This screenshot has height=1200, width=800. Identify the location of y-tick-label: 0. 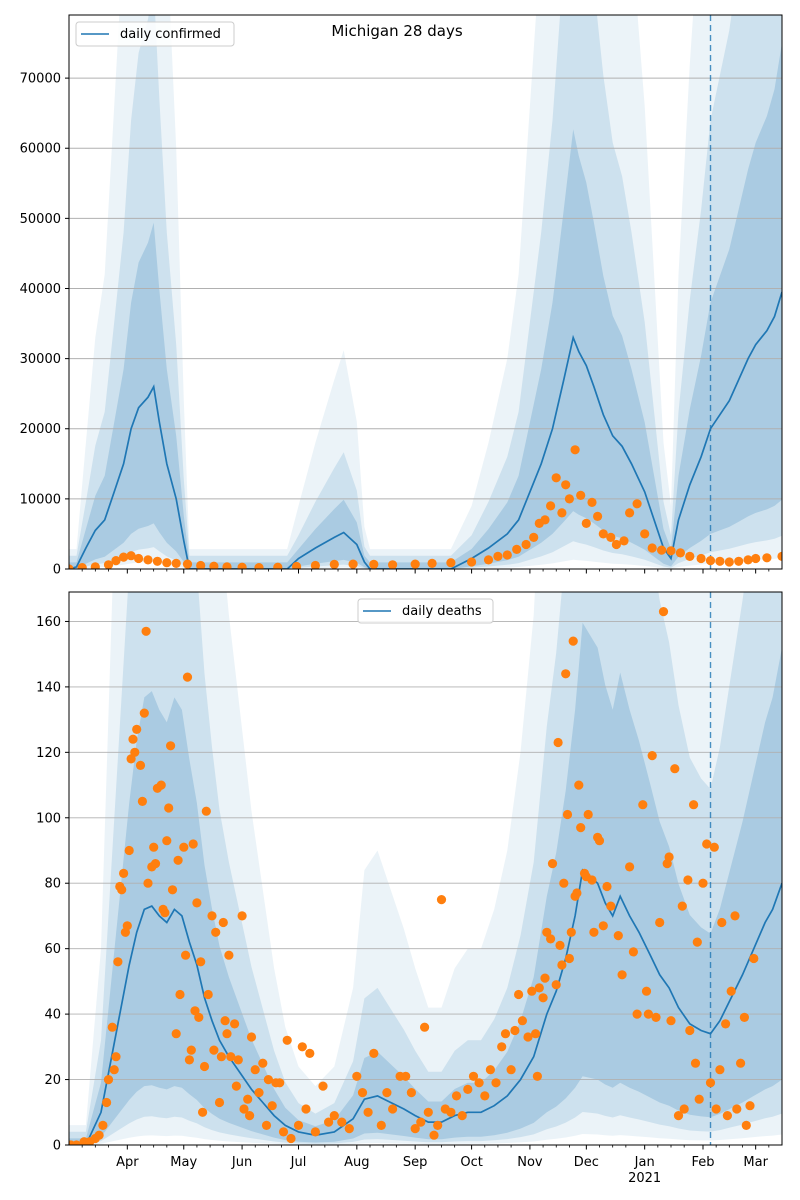
(57, 570).